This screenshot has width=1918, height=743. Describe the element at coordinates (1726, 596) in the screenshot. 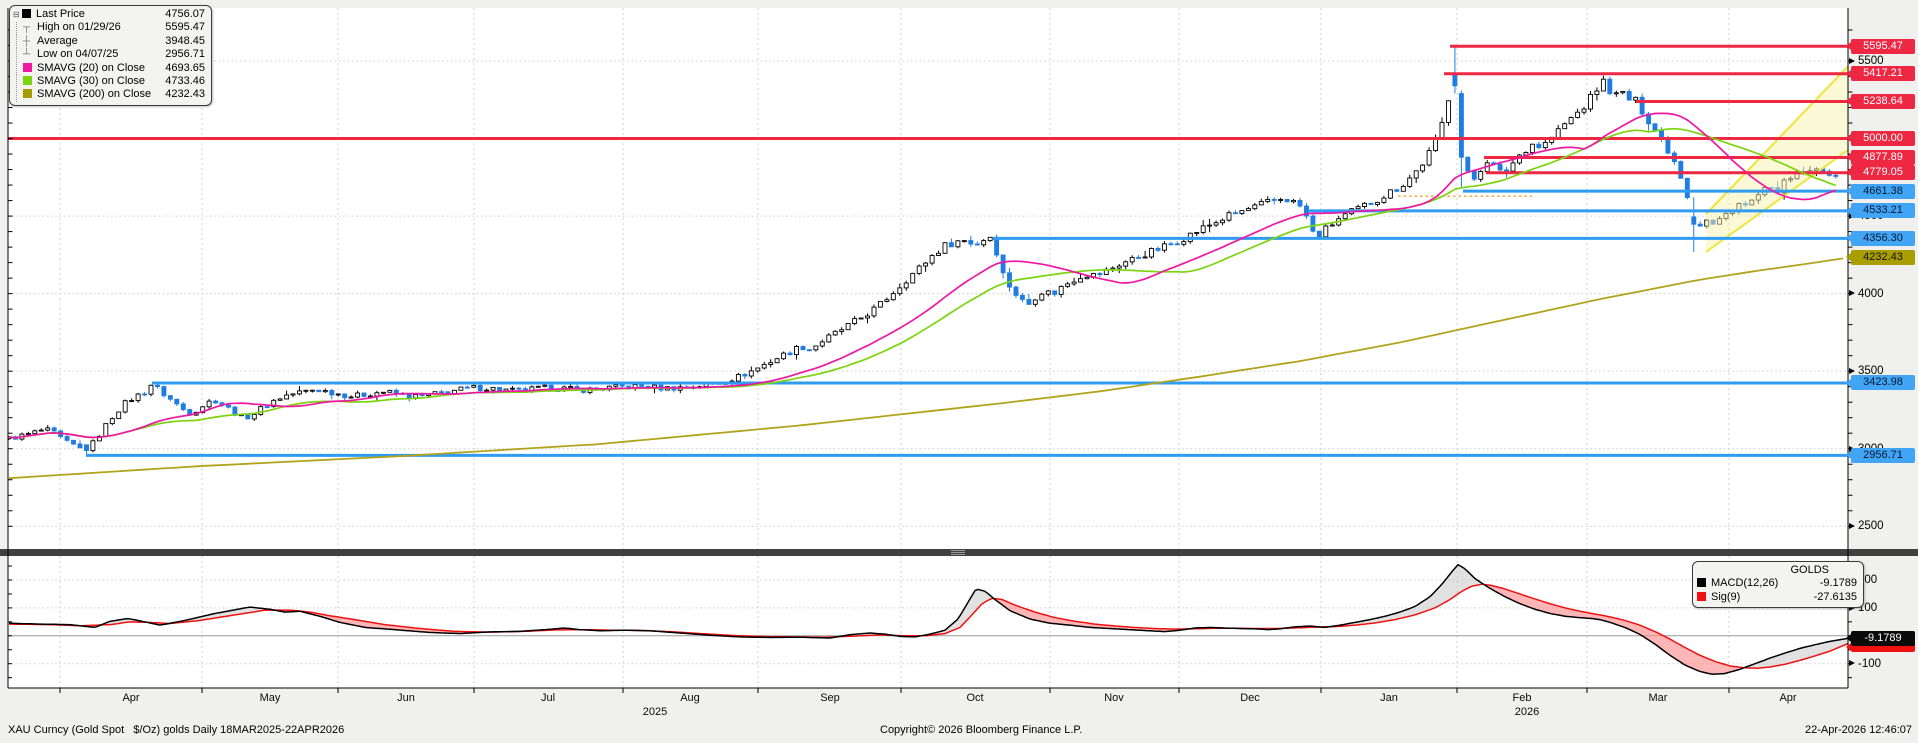

I see `macd-legend-label: Sig(9)` at that location.